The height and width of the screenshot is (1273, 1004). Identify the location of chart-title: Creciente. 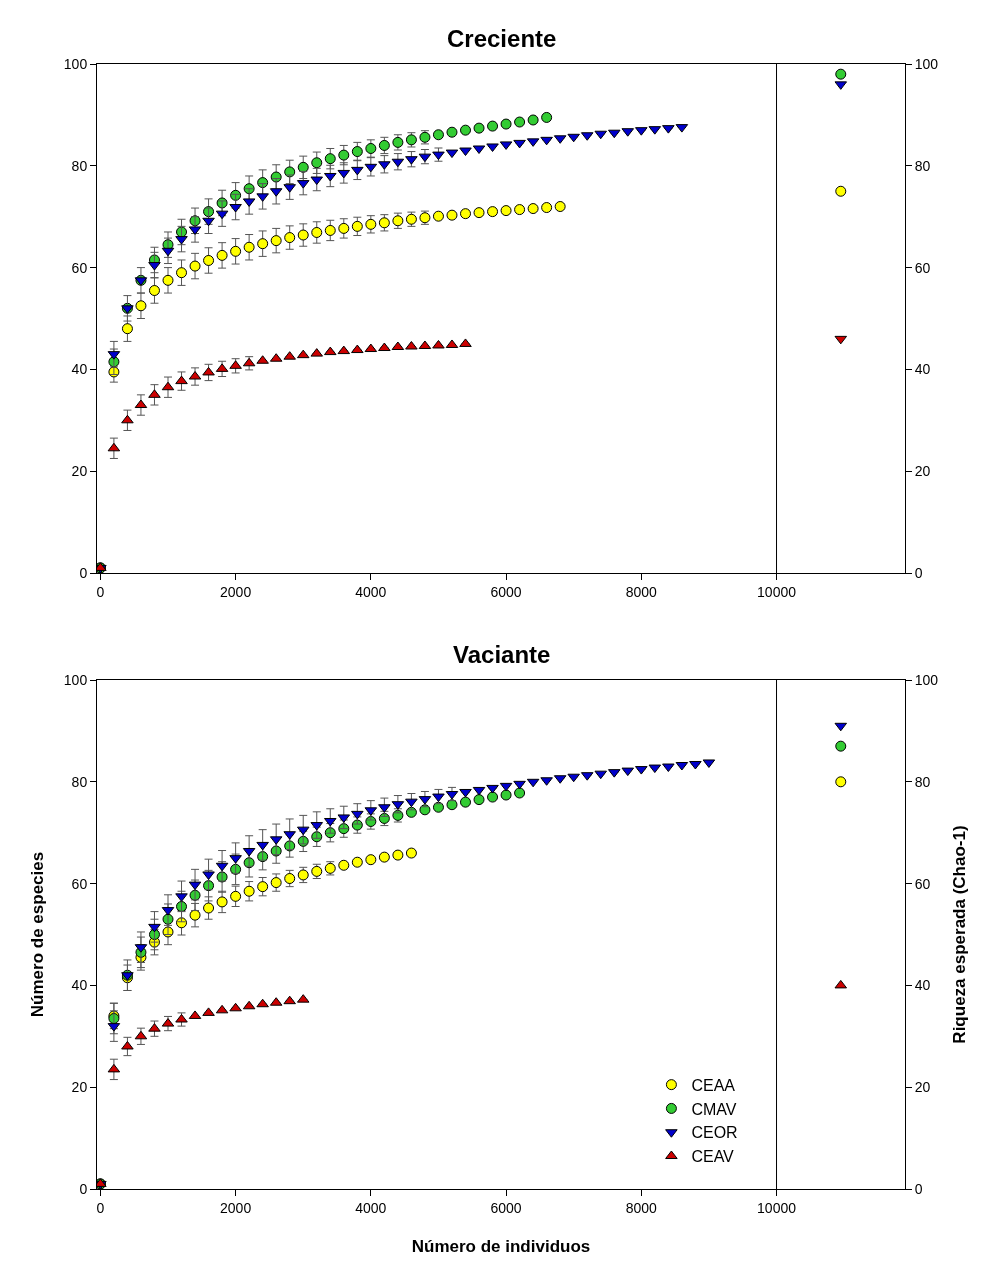
(502, 38).